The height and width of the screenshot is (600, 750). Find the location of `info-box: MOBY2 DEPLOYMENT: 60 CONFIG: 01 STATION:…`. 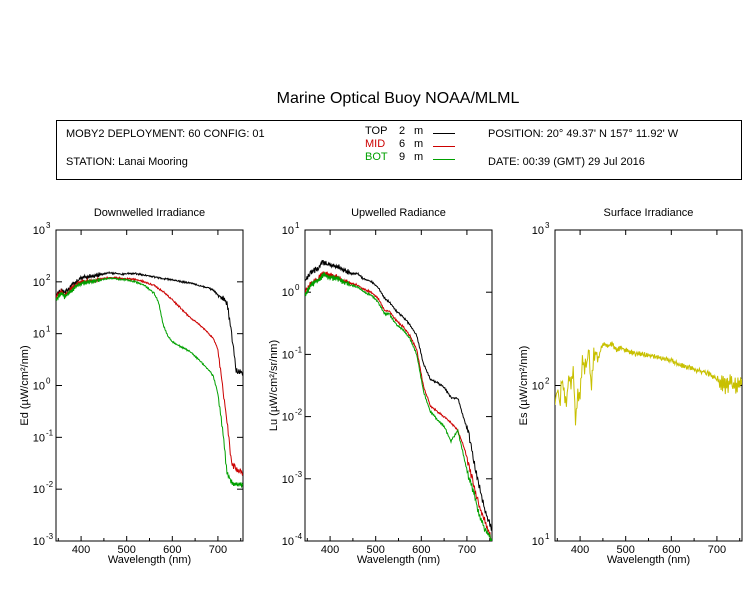

info-box: MOBY2 DEPLOYMENT: 60 CONFIG: 01 STATION:… is located at coordinates (399, 150).